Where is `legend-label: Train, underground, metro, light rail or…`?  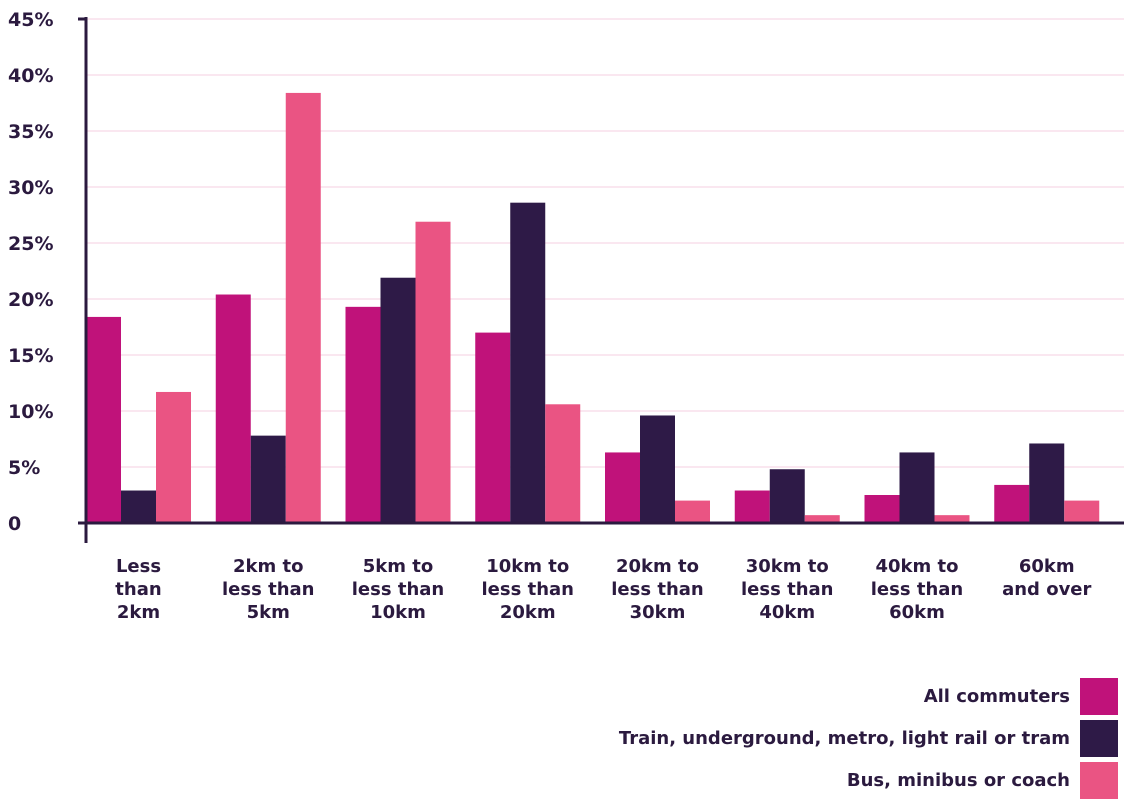 legend-label: Train, underground, metro, light rail or… is located at coordinates (844, 738).